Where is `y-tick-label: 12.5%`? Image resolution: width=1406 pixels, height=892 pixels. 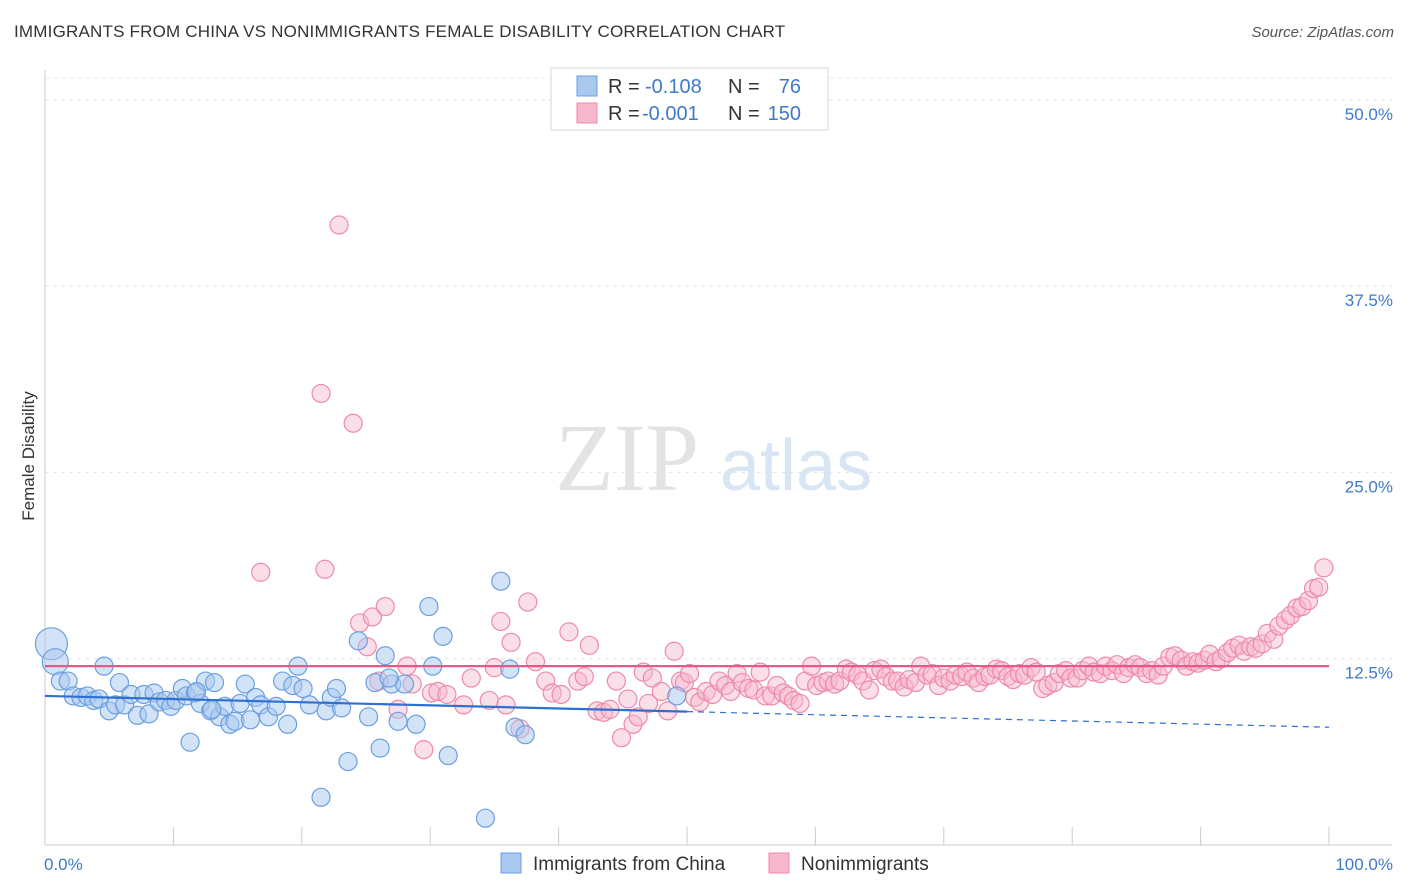
y-tick-label: 12.5% is located at coordinates (1369, 673).